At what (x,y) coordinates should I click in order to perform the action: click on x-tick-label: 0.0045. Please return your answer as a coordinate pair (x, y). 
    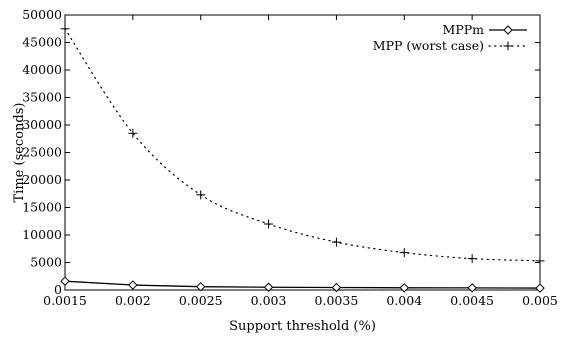
    Looking at the image, I should click on (472, 300).